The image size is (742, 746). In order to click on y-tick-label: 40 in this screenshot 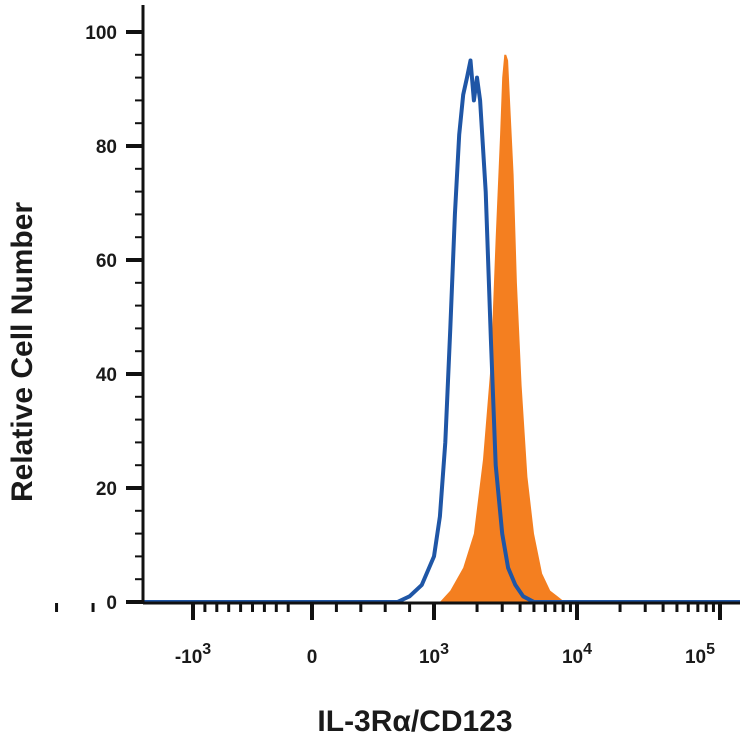, I will do `click(106, 375)`.